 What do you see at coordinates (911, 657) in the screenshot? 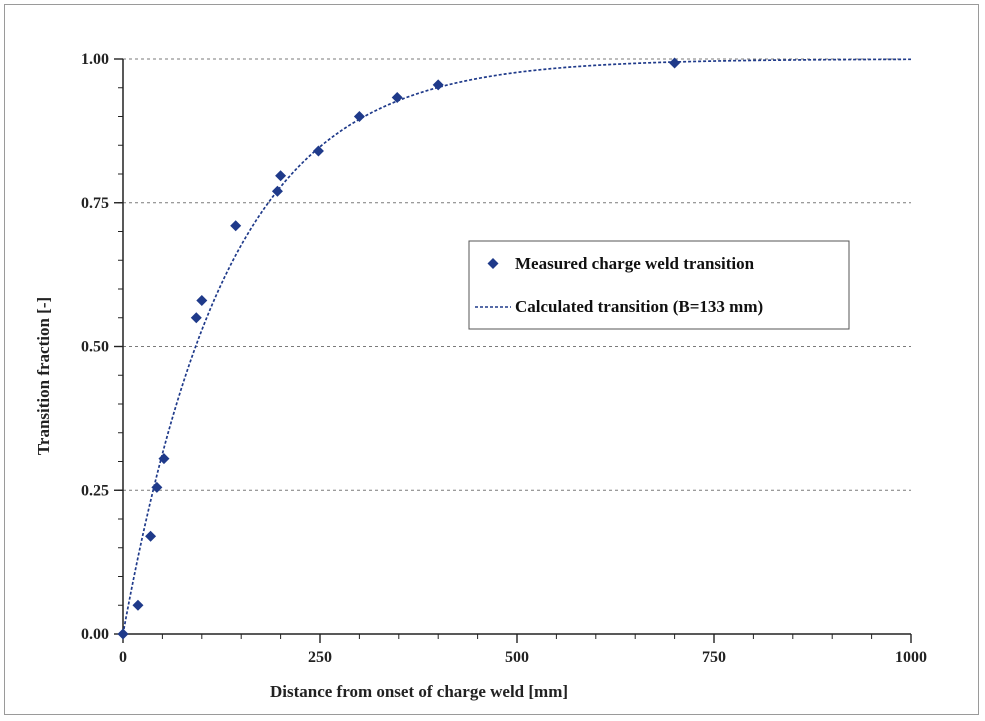
I see `x-tick-label: 1000` at bounding box center [911, 657].